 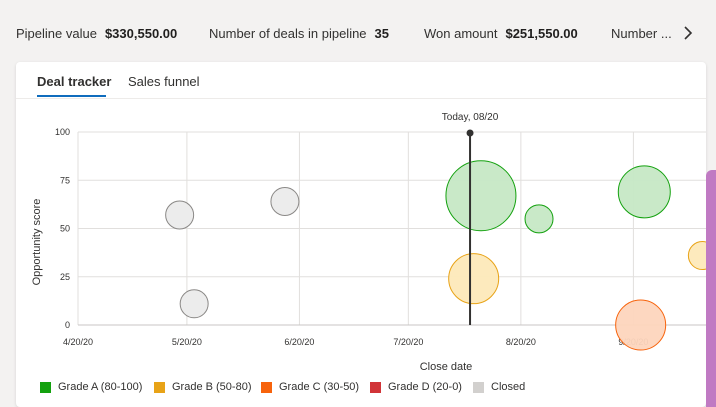 I want to click on legend-item: Grade A (80-100), so click(x=91, y=387).